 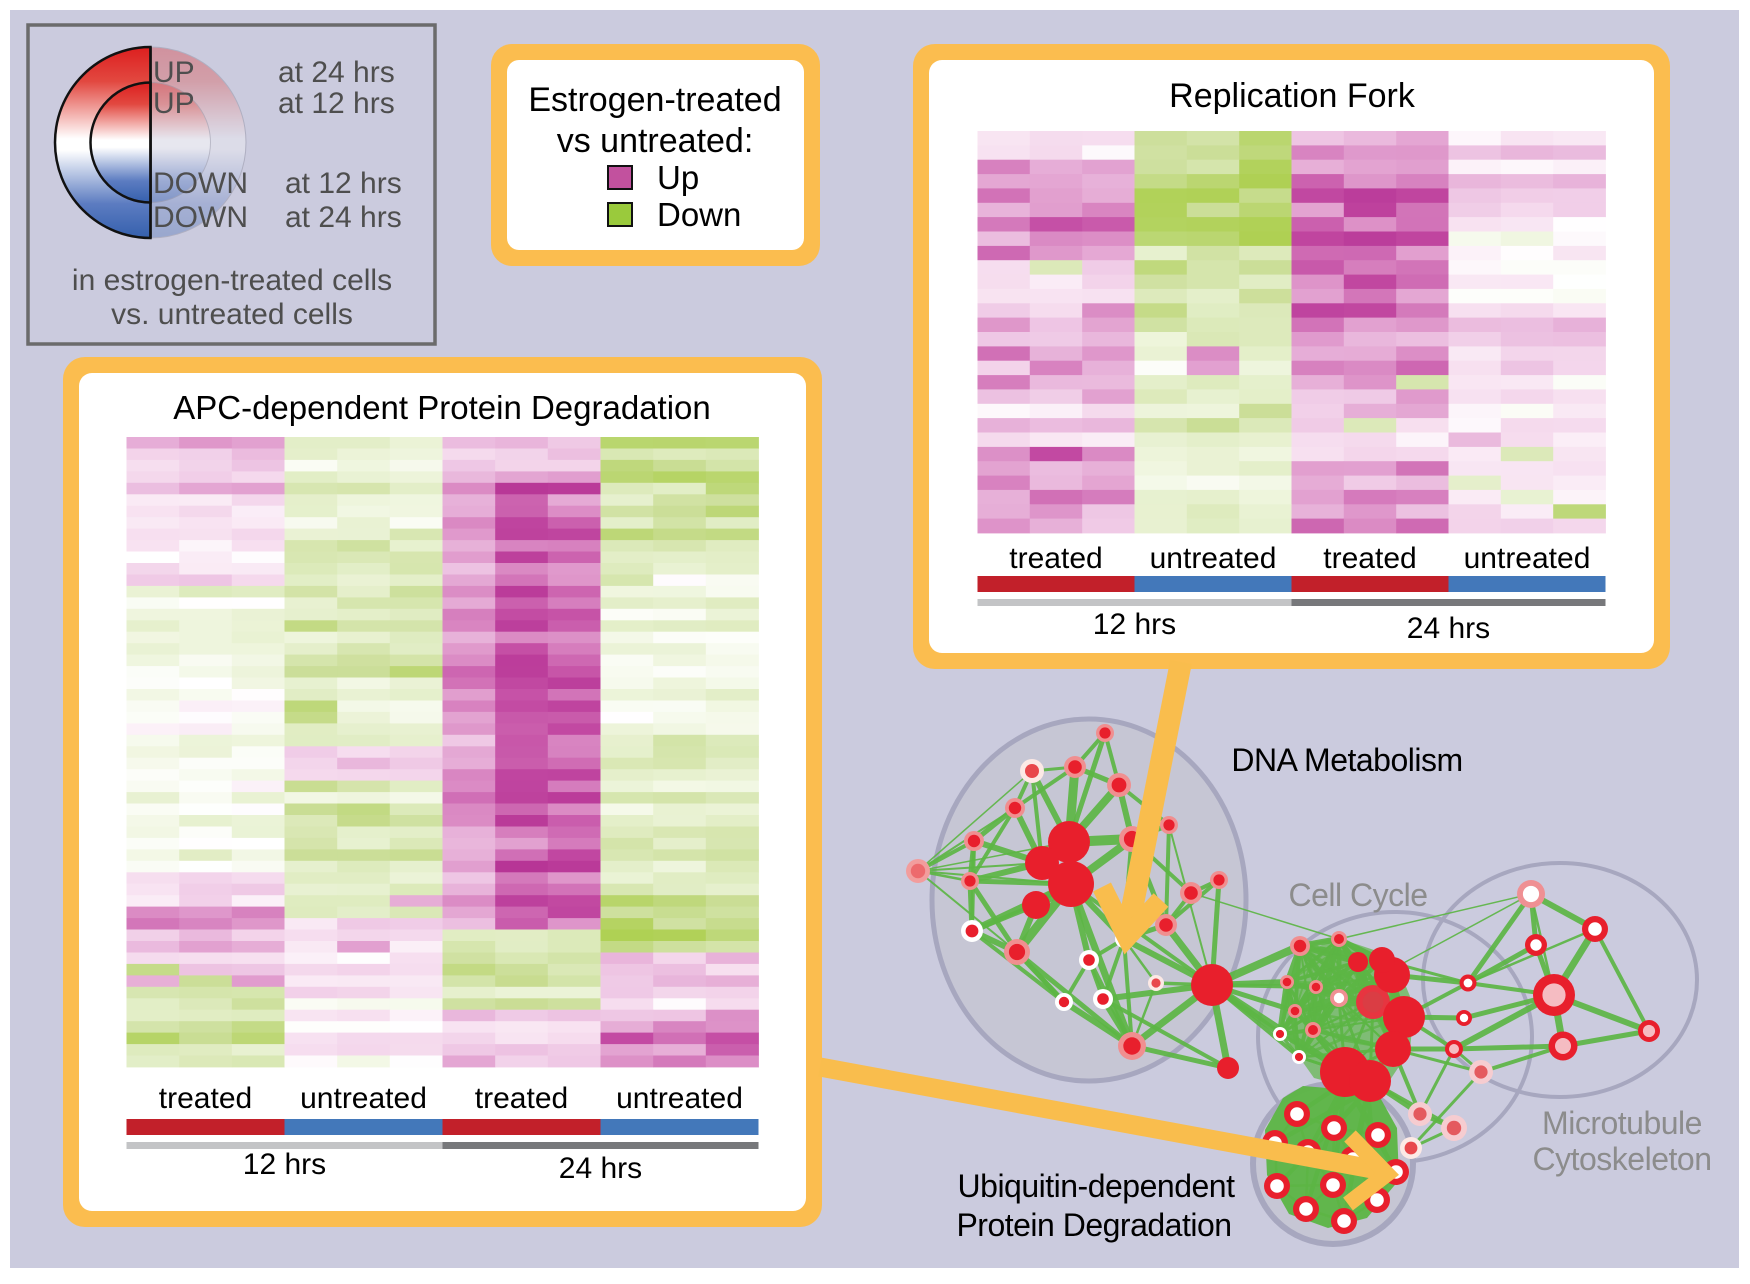 What do you see at coordinates (232, 314) in the screenshot?
I see `svg-text: vs. untreated cells` at bounding box center [232, 314].